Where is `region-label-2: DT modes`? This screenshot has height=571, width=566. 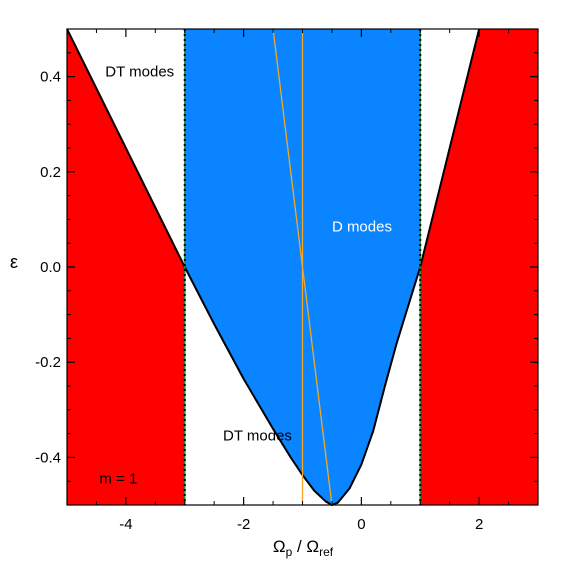 region-label-2: DT modes is located at coordinates (257, 436).